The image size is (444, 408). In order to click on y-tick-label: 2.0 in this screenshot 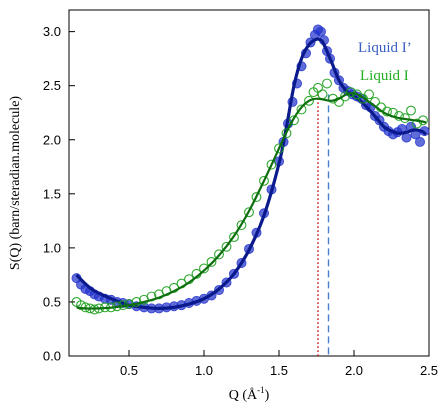, I will do `click(52, 139)`.